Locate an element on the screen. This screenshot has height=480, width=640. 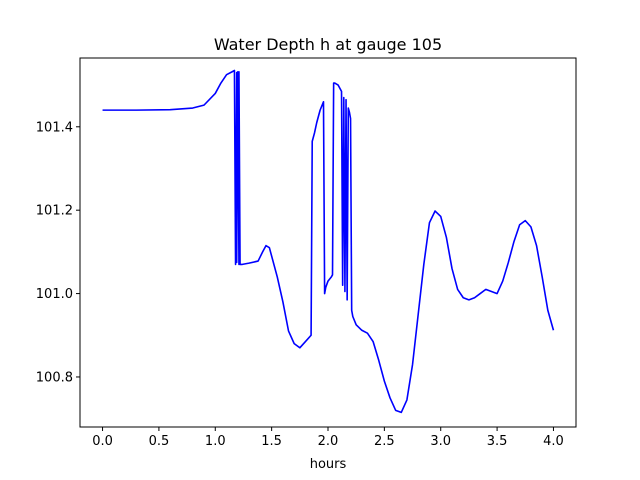
y-tick-label: 100.8 is located at coordinates (54, 377).